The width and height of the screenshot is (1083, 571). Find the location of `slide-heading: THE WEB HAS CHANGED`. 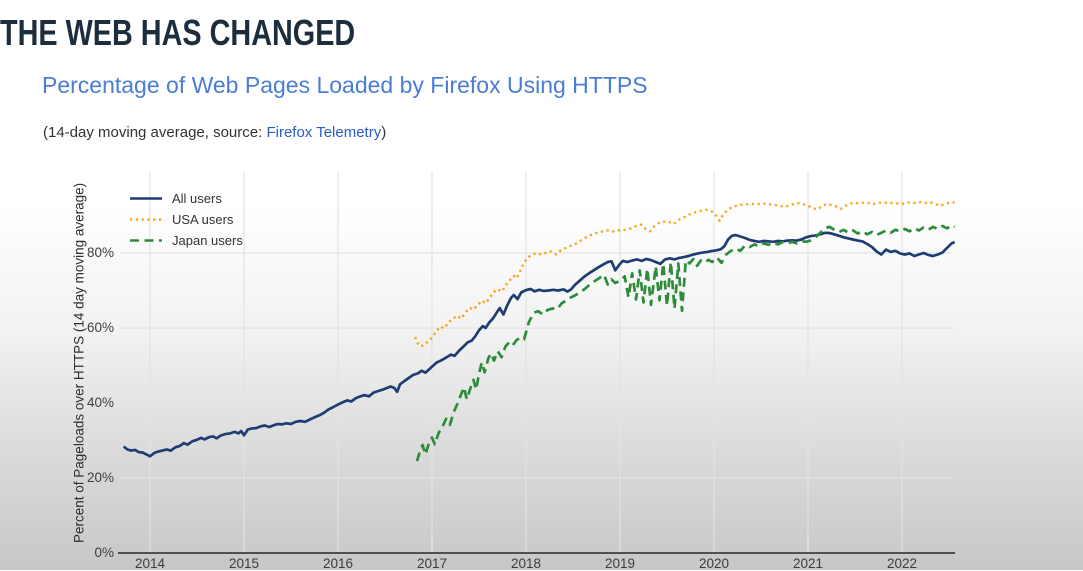

slide-heading: THE WEB HAS CHANGED is located at coordinates (178, 32).